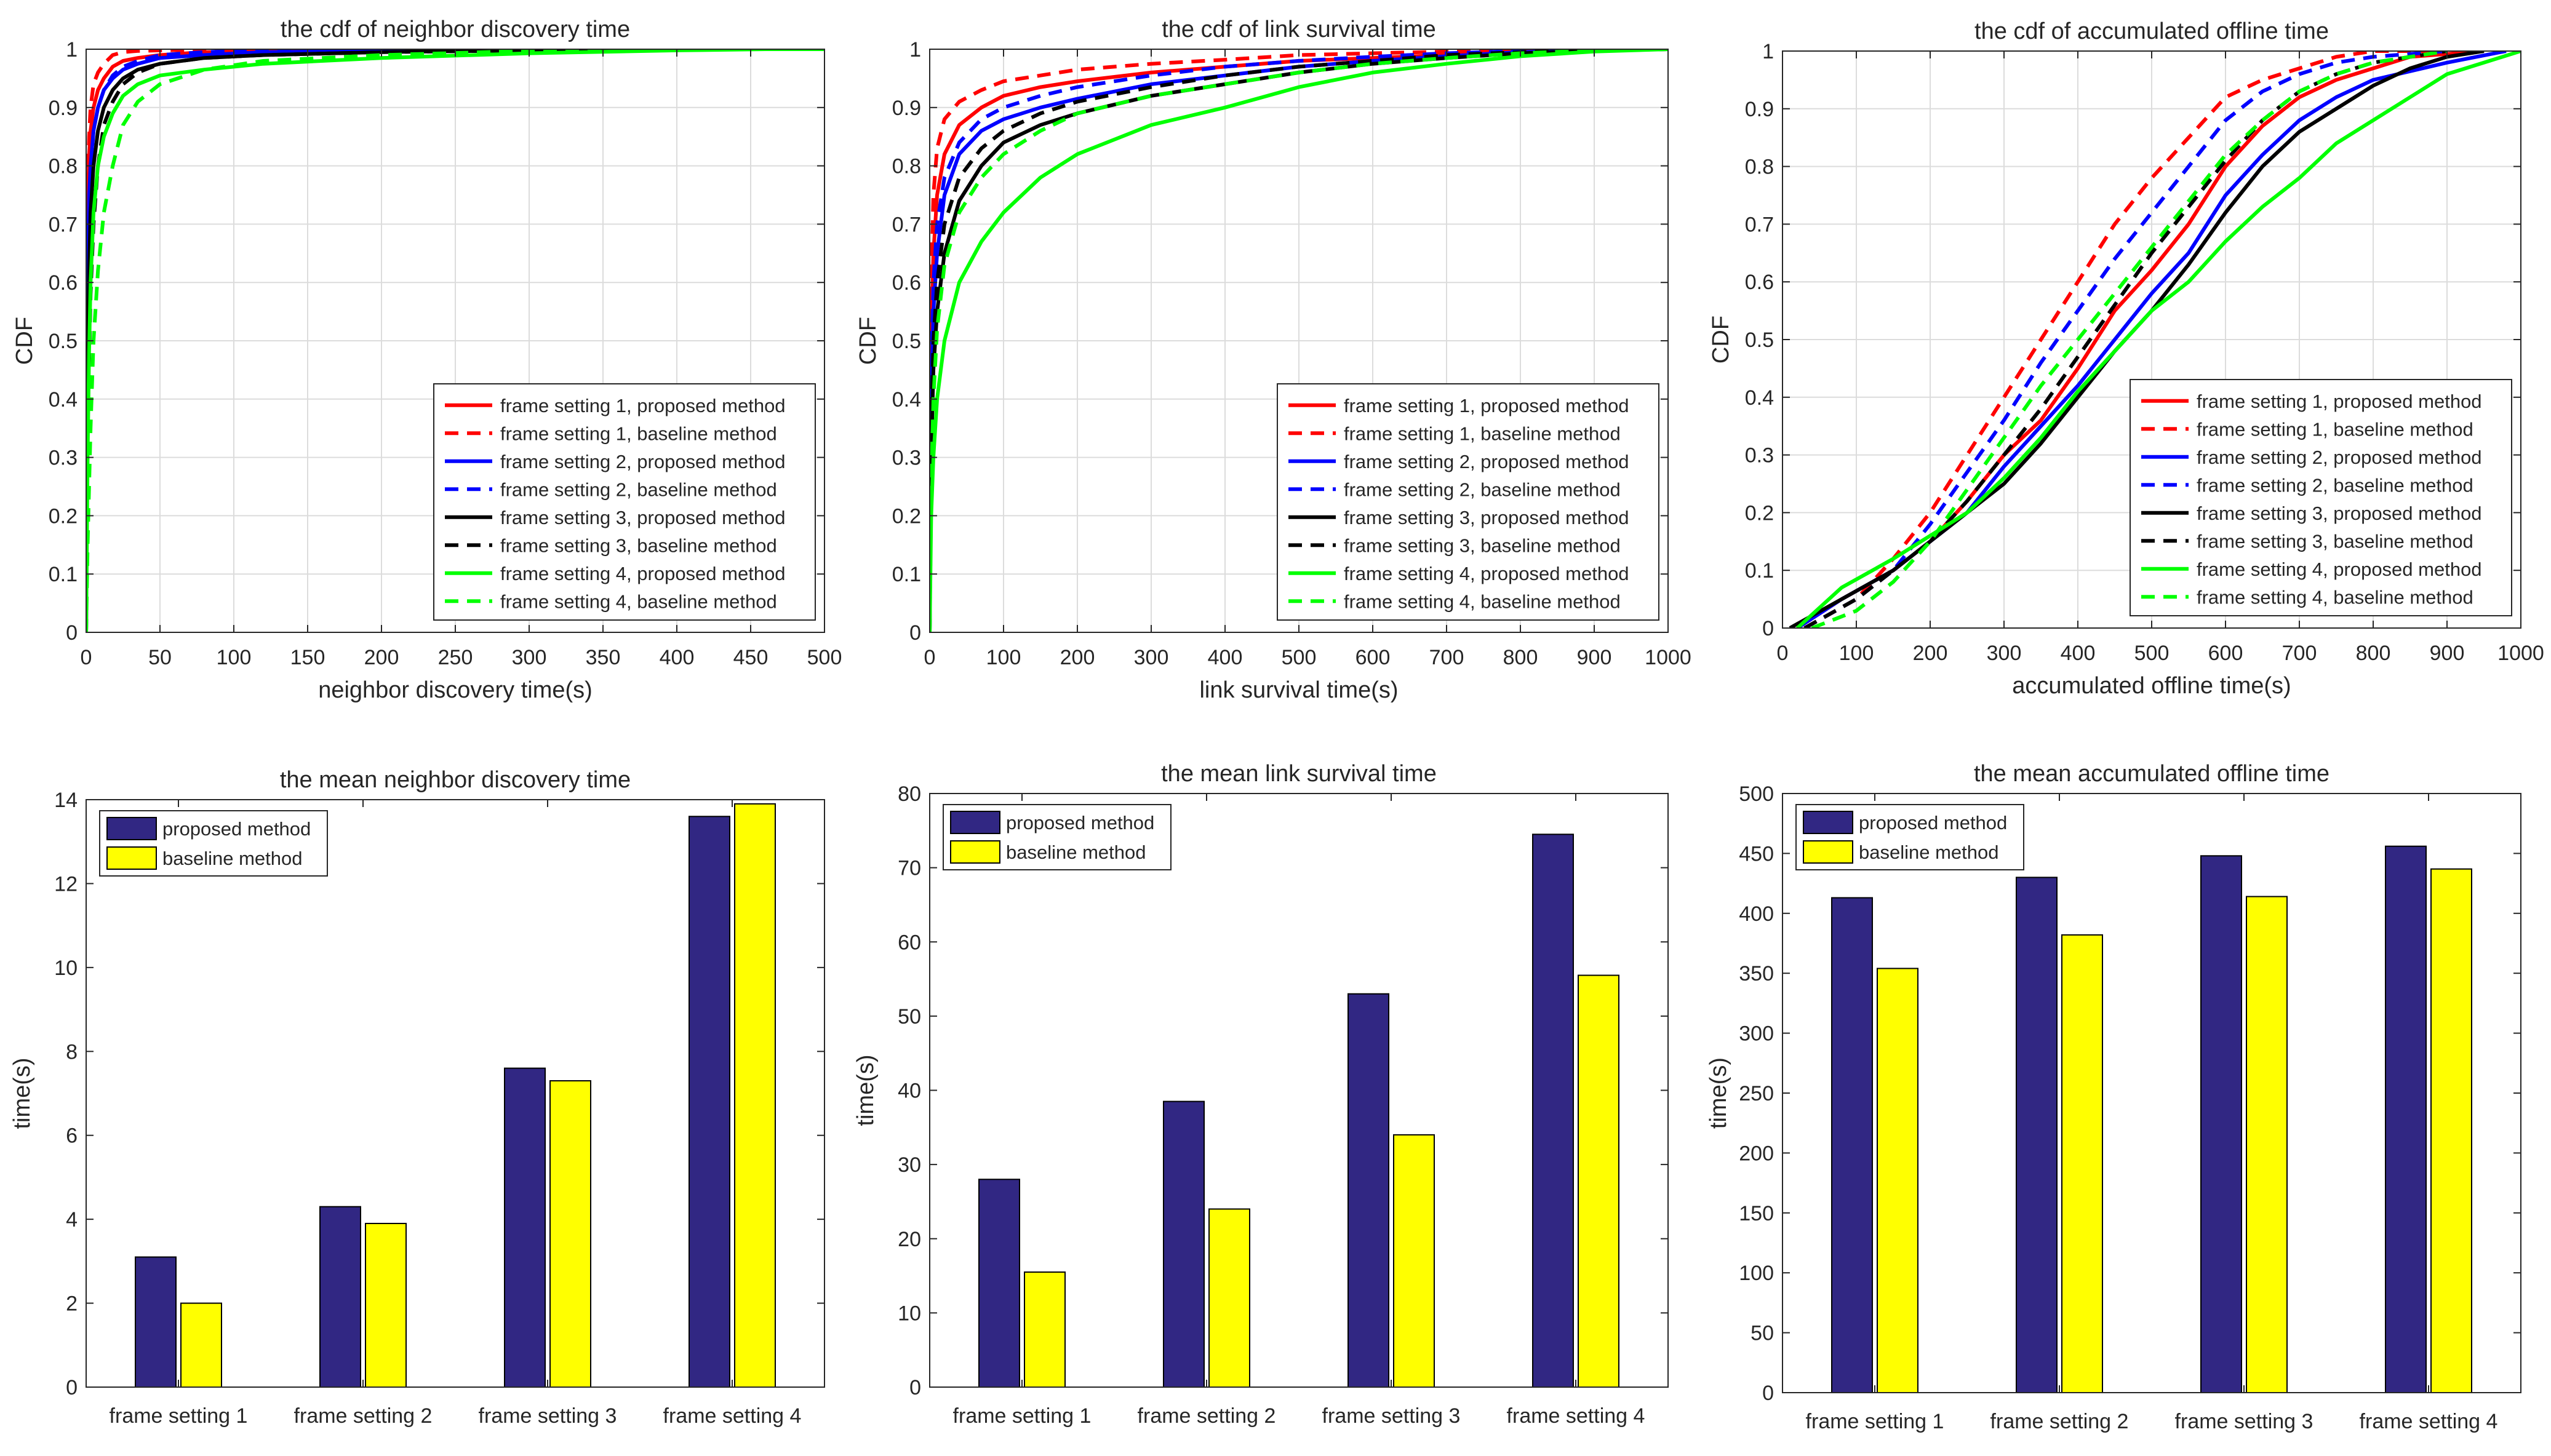 The height and width of the screenshot is (1456, 2551). What do you see at coordinates (2079, 654) in the screenshot?
I see `tick-label-x: 400` at bounding box center [2079, 654].